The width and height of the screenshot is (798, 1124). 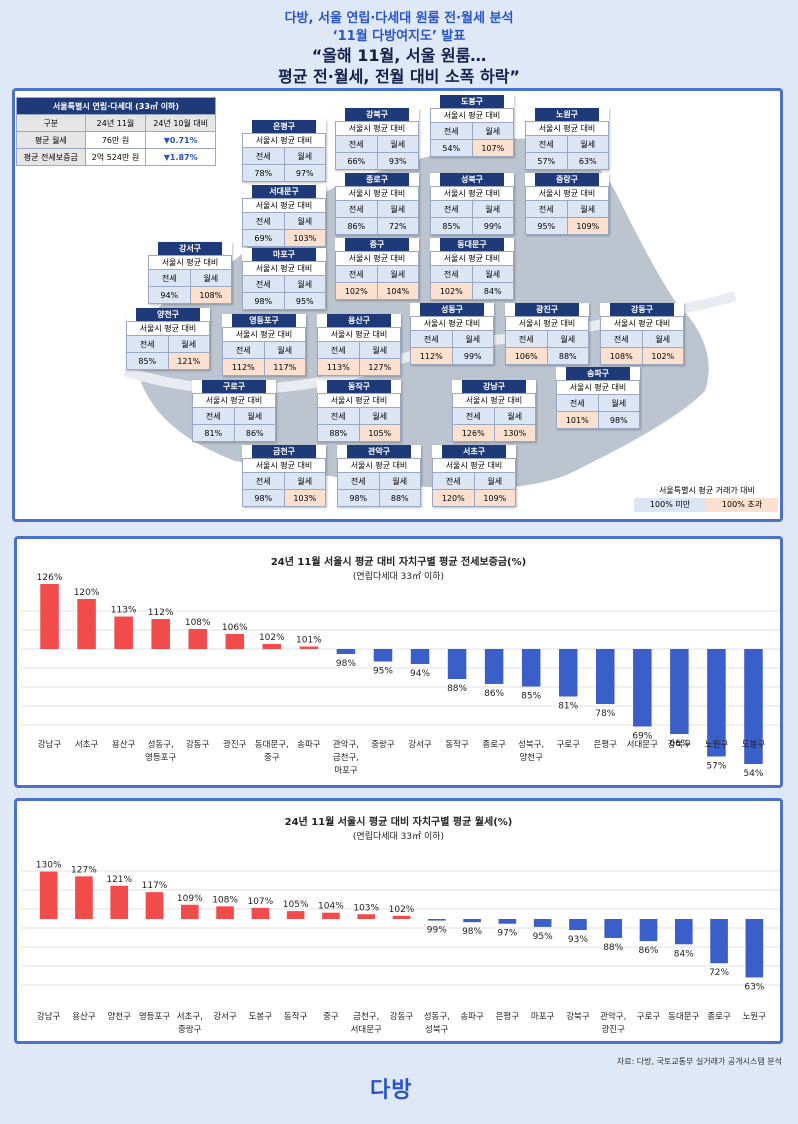 What do you see at coordinates (547, 309) in the screenshot?
I see `district-name: 광진구` at bounding box center [547, 309].